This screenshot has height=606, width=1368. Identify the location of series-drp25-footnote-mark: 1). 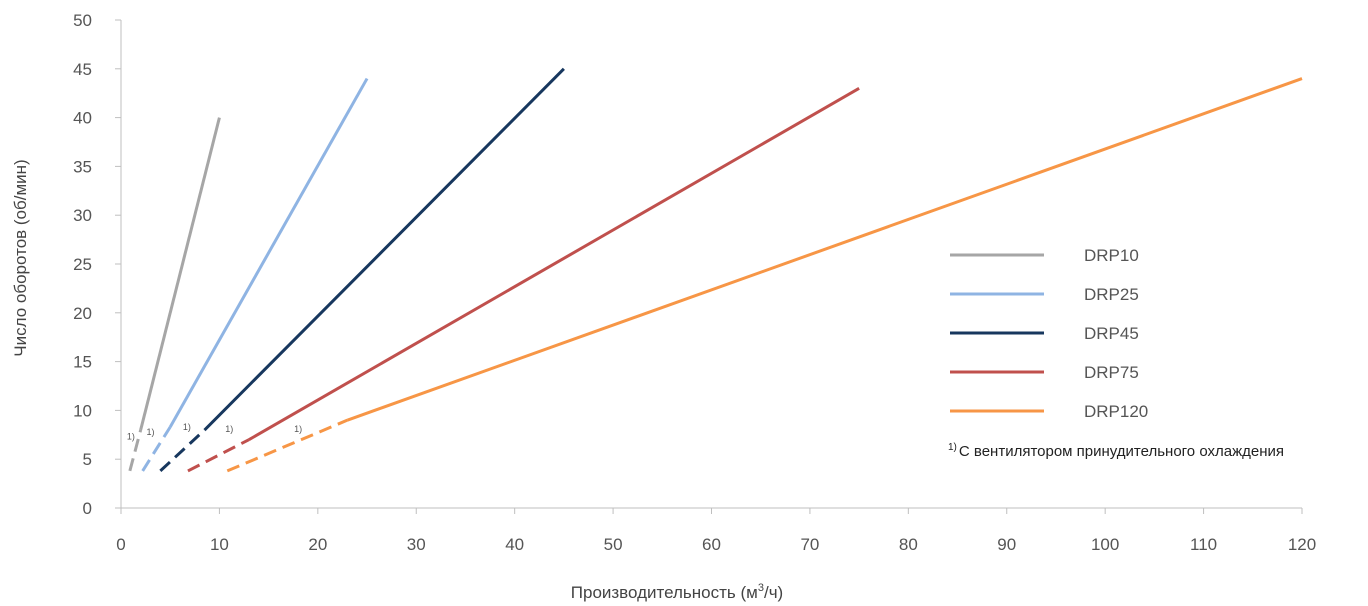
(151, 432).